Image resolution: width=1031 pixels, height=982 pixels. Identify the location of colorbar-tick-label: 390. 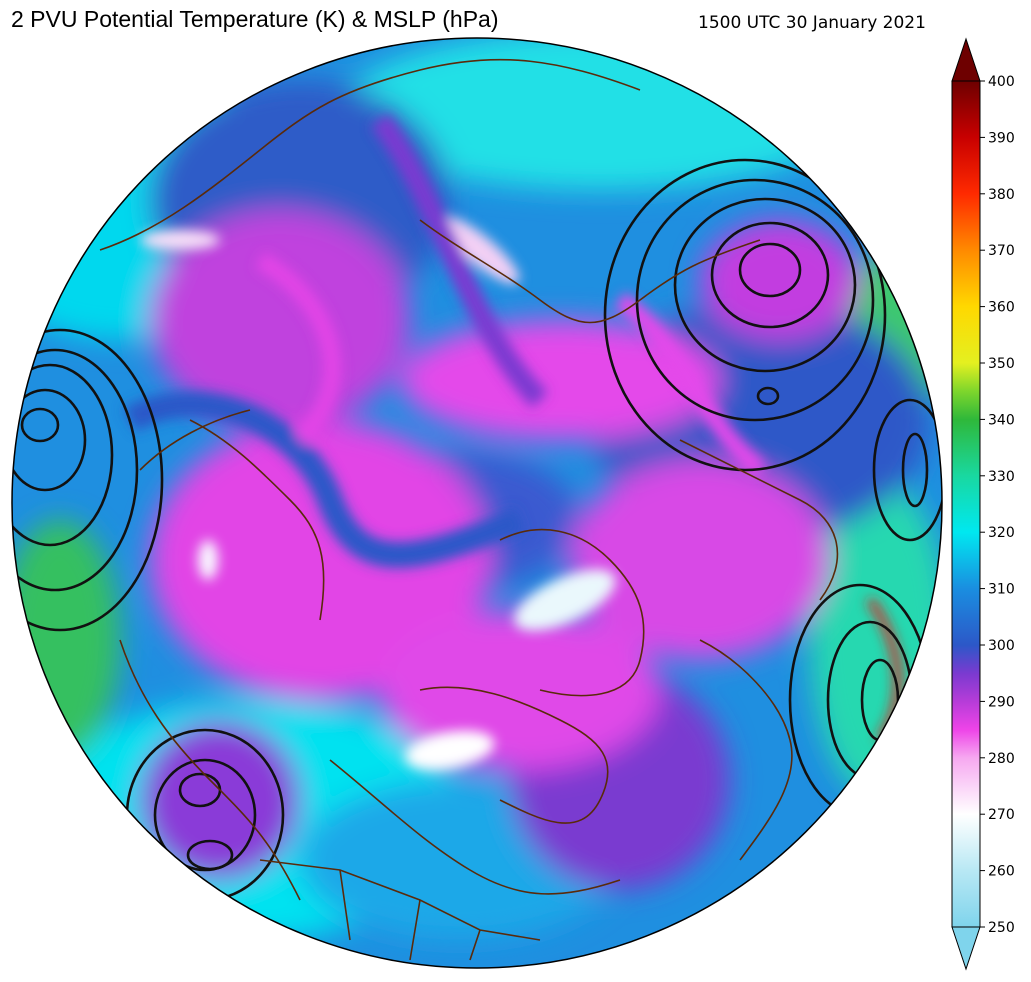
(1001, 138).